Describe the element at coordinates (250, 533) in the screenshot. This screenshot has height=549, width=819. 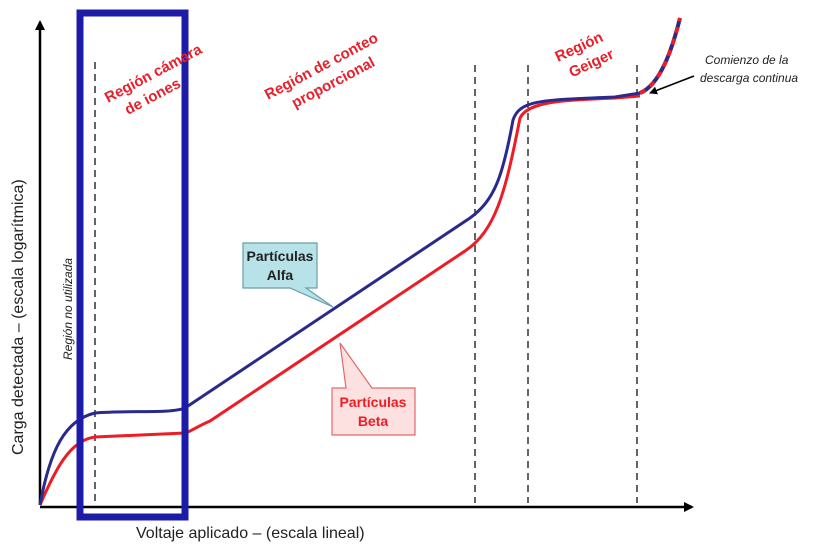
I see `x-axis-label: Voltaje aplicado – (escala lineal)` at that location.